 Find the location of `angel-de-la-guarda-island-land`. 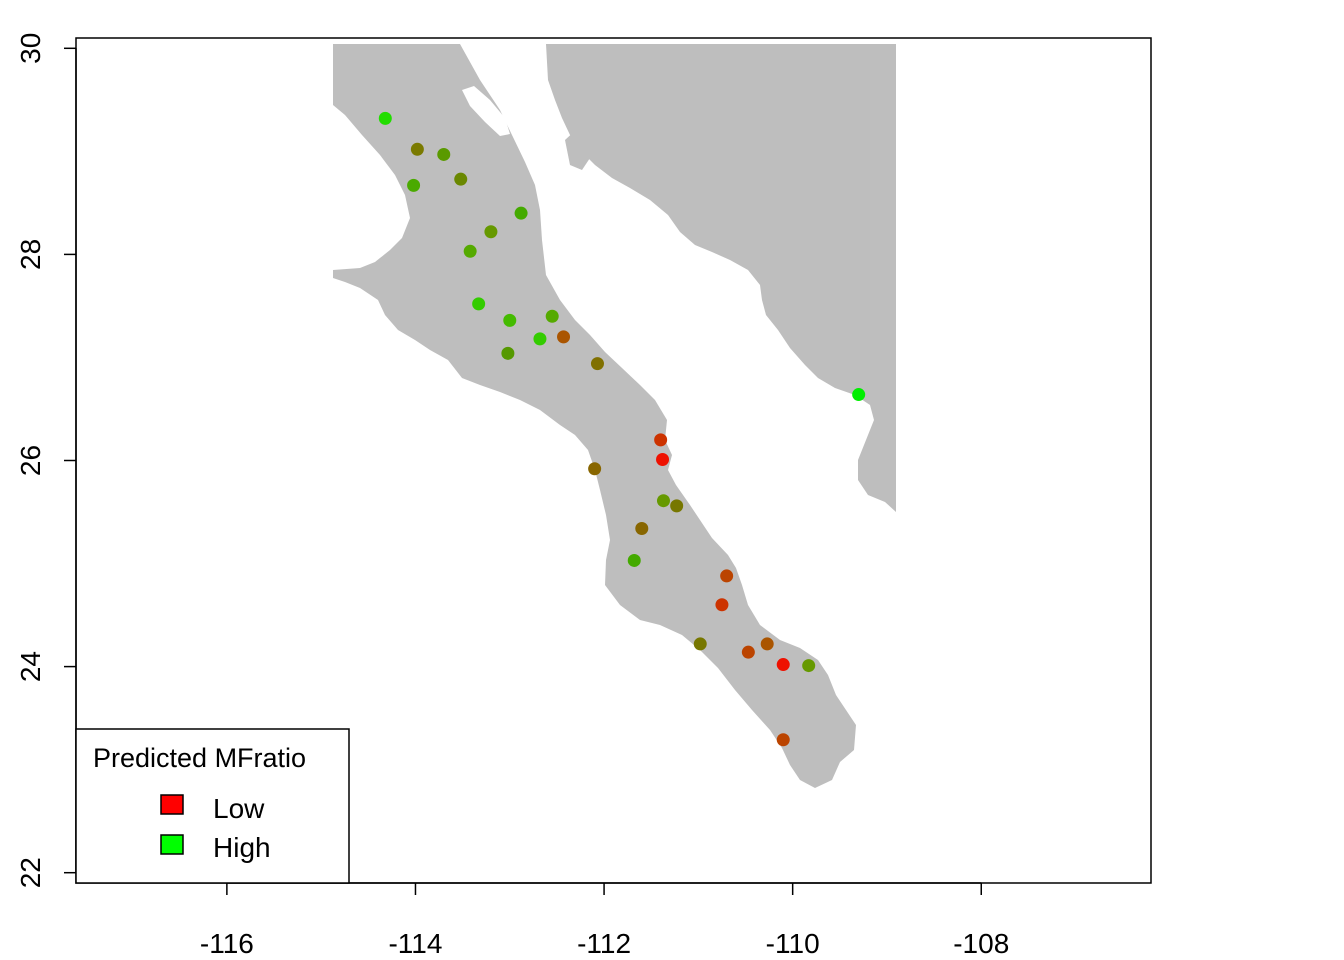

angel-de-la-guarda-island-land is located at coordinates (486, 111).